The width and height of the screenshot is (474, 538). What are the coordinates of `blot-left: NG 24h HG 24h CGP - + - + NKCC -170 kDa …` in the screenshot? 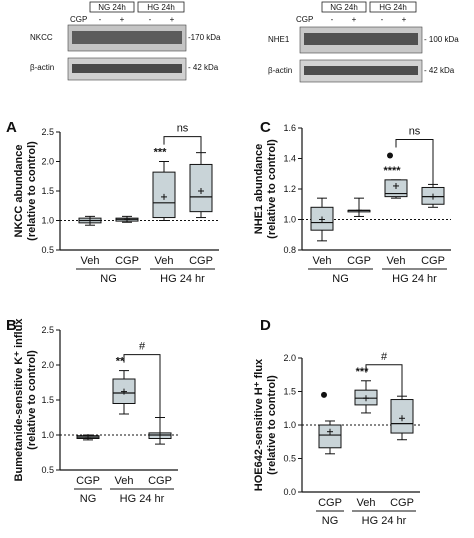 It's located at (125, 41).